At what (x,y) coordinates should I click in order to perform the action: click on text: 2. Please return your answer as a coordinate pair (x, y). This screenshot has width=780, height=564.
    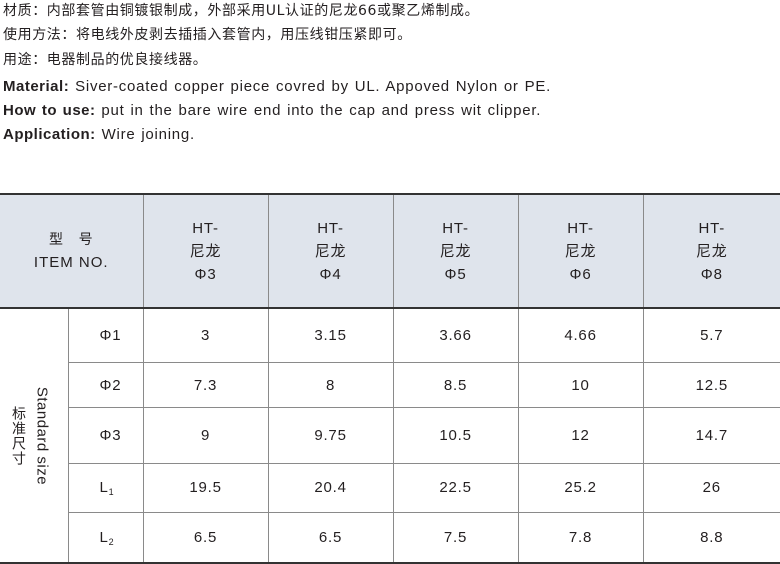
    Looking at the image, I should click on (111, 541).